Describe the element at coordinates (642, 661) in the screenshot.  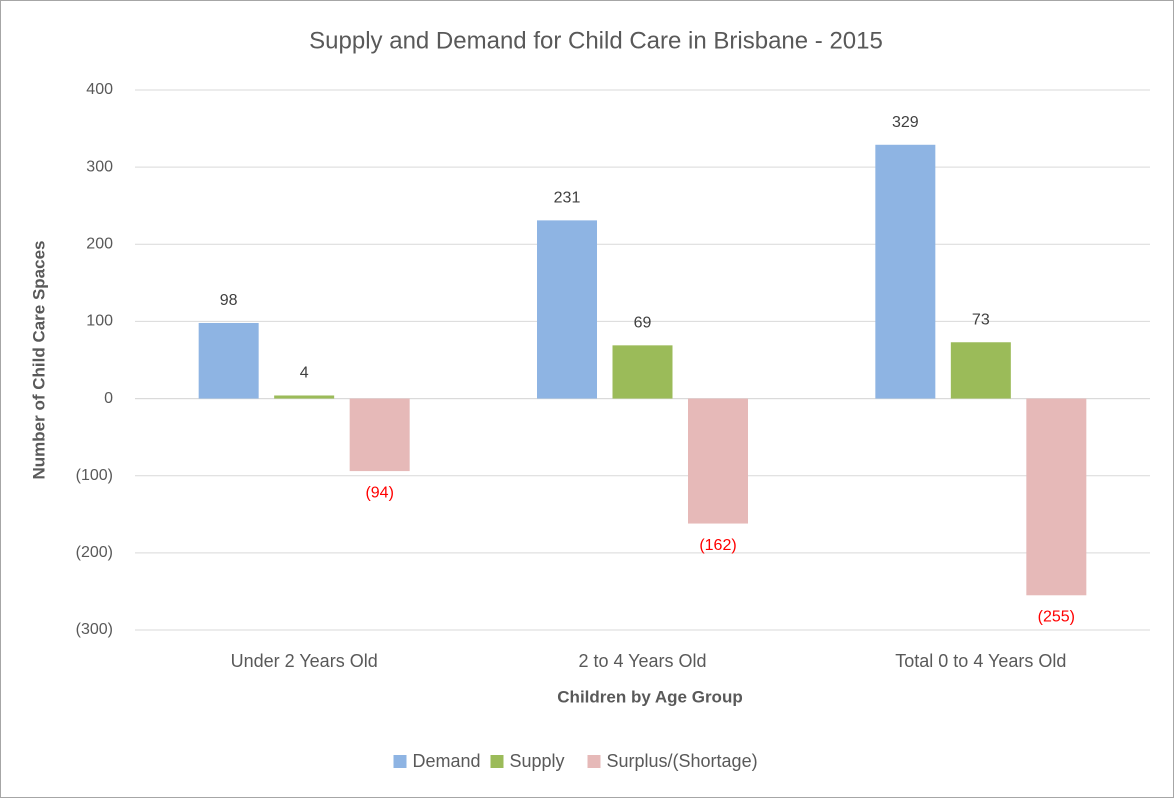
I see `x-tick-label: 2 to 4 Years Old` at that location.